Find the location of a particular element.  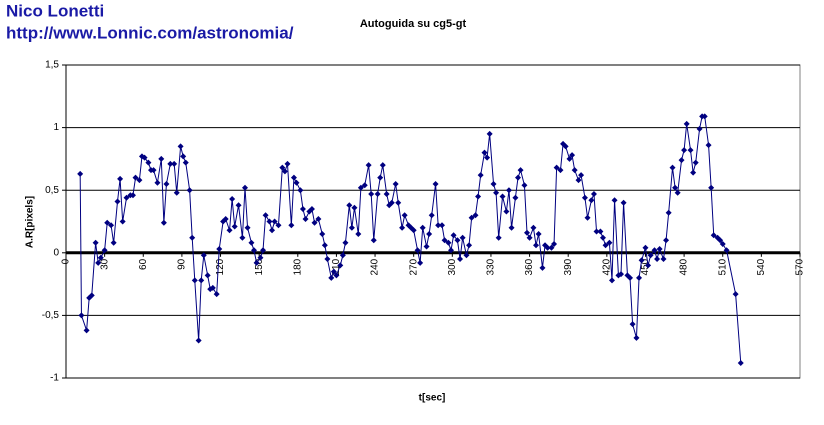

author: Nico Lonetti is located at coordinates (55, 10).